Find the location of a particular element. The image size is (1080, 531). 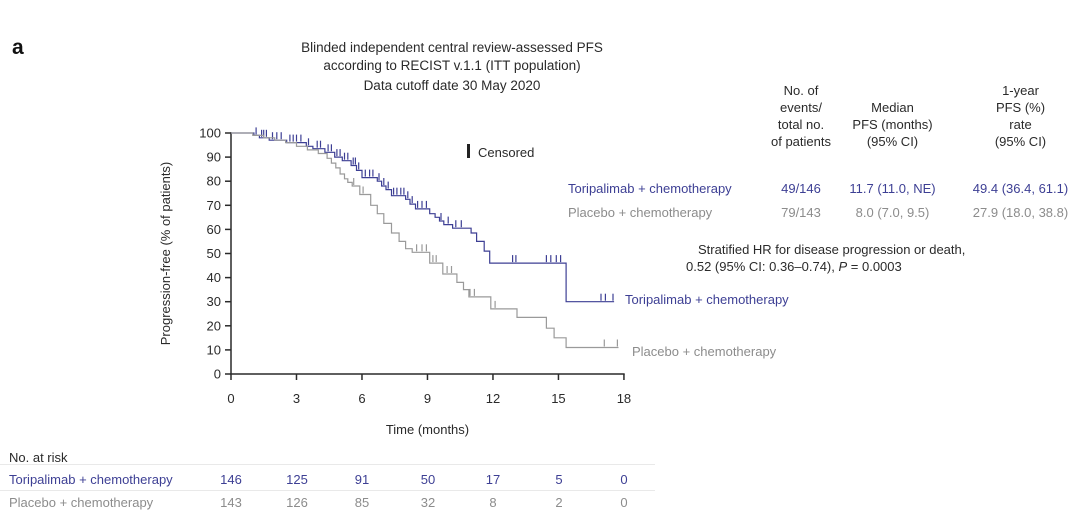

censored-legend-label: Censored is located at coordinates (506, 152).